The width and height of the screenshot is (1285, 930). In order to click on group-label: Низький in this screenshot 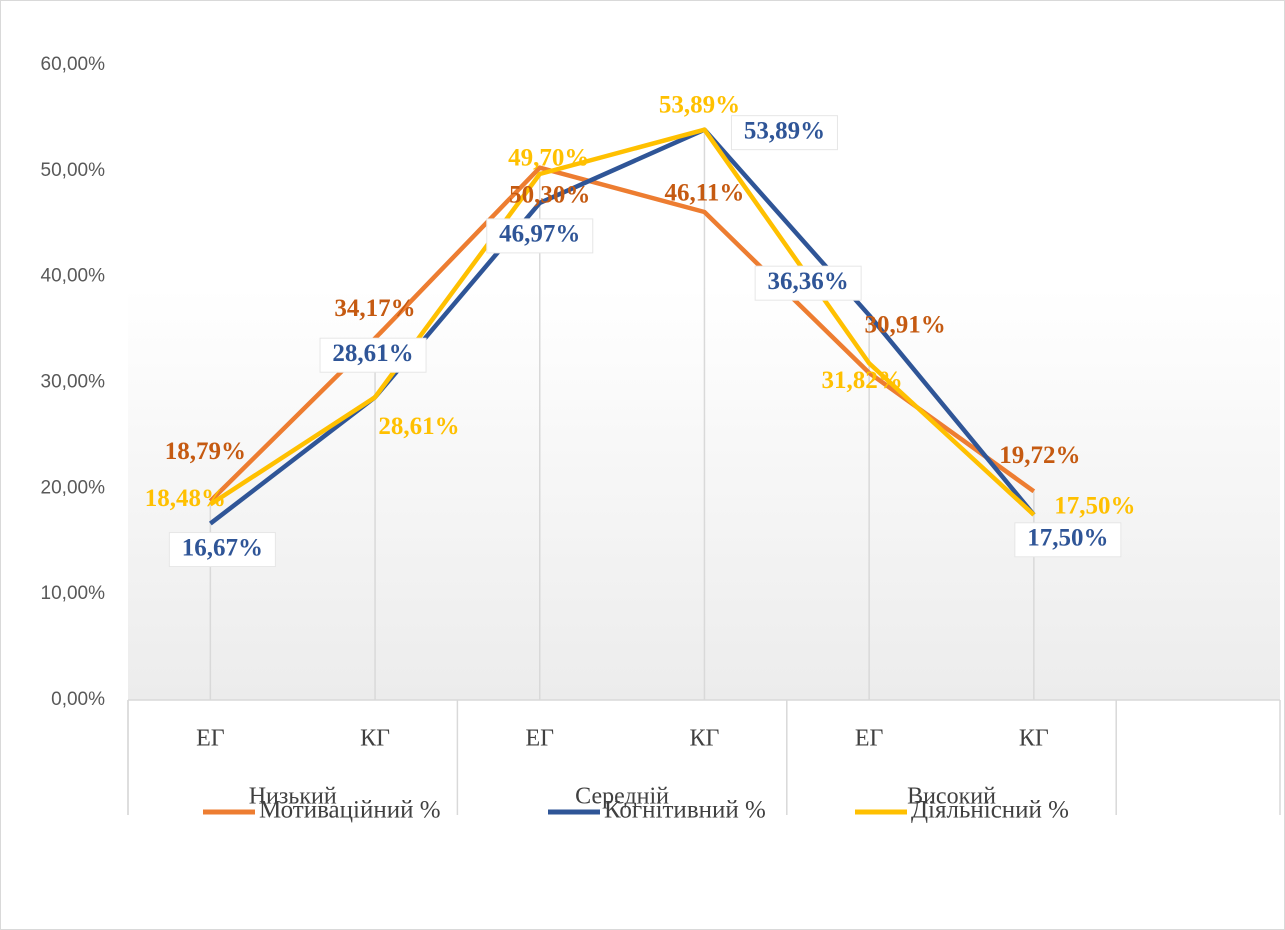, I will do `click(293, 797)`.